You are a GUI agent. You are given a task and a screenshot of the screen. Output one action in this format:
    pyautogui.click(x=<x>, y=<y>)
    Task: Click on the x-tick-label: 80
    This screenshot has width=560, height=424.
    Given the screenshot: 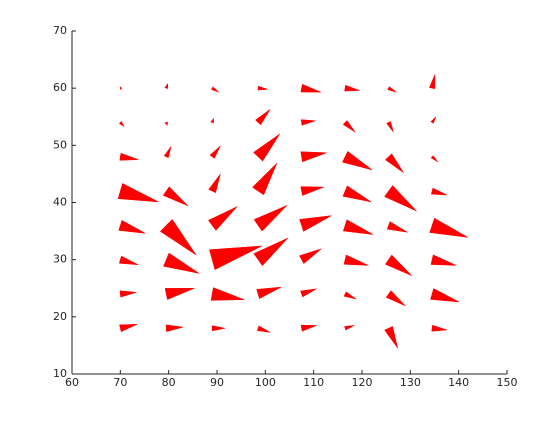 What is the action you would take?
    pyautogui.click(x=169, y=382)
    